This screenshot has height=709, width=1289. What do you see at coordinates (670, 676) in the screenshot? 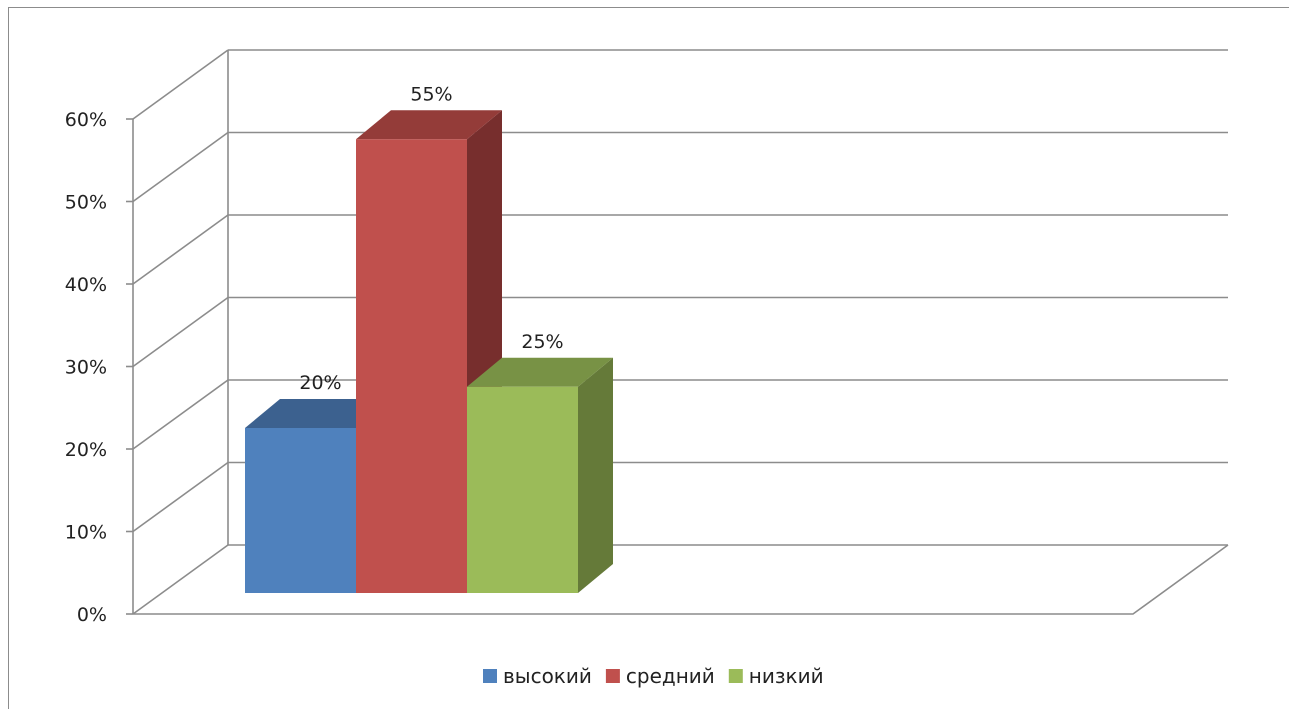
I see `legend-label: средний` at bounding box center [670, 676].